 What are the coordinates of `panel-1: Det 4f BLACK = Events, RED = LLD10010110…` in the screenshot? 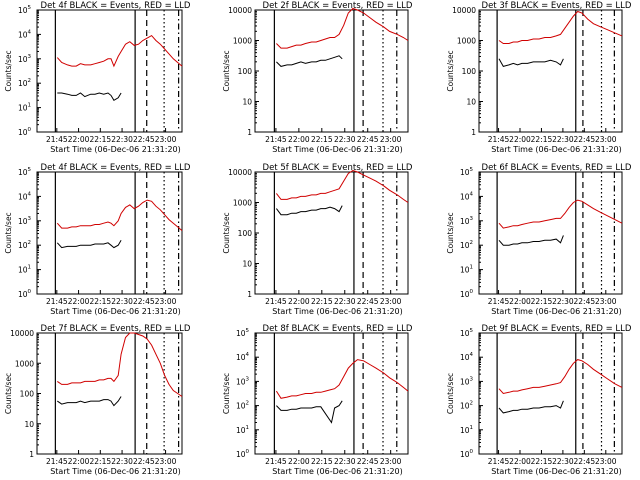 It's located at (97, 77).